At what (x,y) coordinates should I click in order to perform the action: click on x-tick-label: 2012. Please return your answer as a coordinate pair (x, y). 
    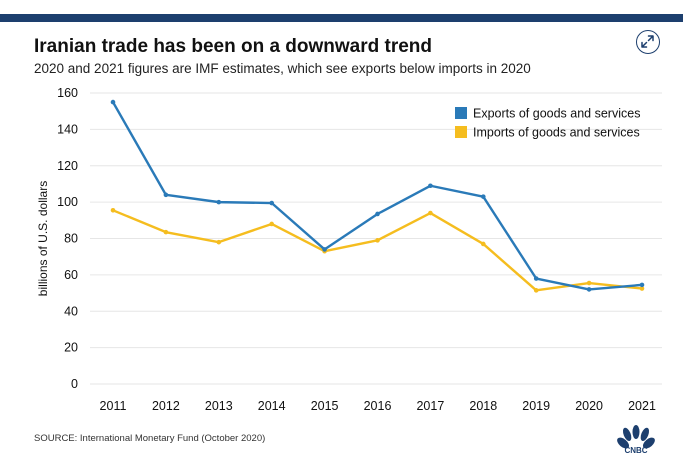
    Looking at the image, I should click on (166, 406).